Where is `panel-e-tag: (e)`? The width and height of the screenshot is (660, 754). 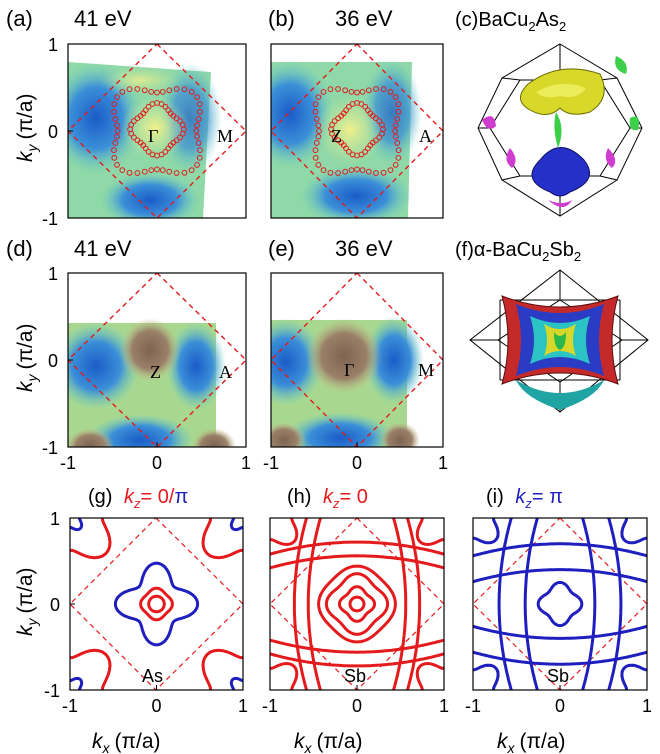
panel-e-tag: (e) is located at coordinates (281, 248).